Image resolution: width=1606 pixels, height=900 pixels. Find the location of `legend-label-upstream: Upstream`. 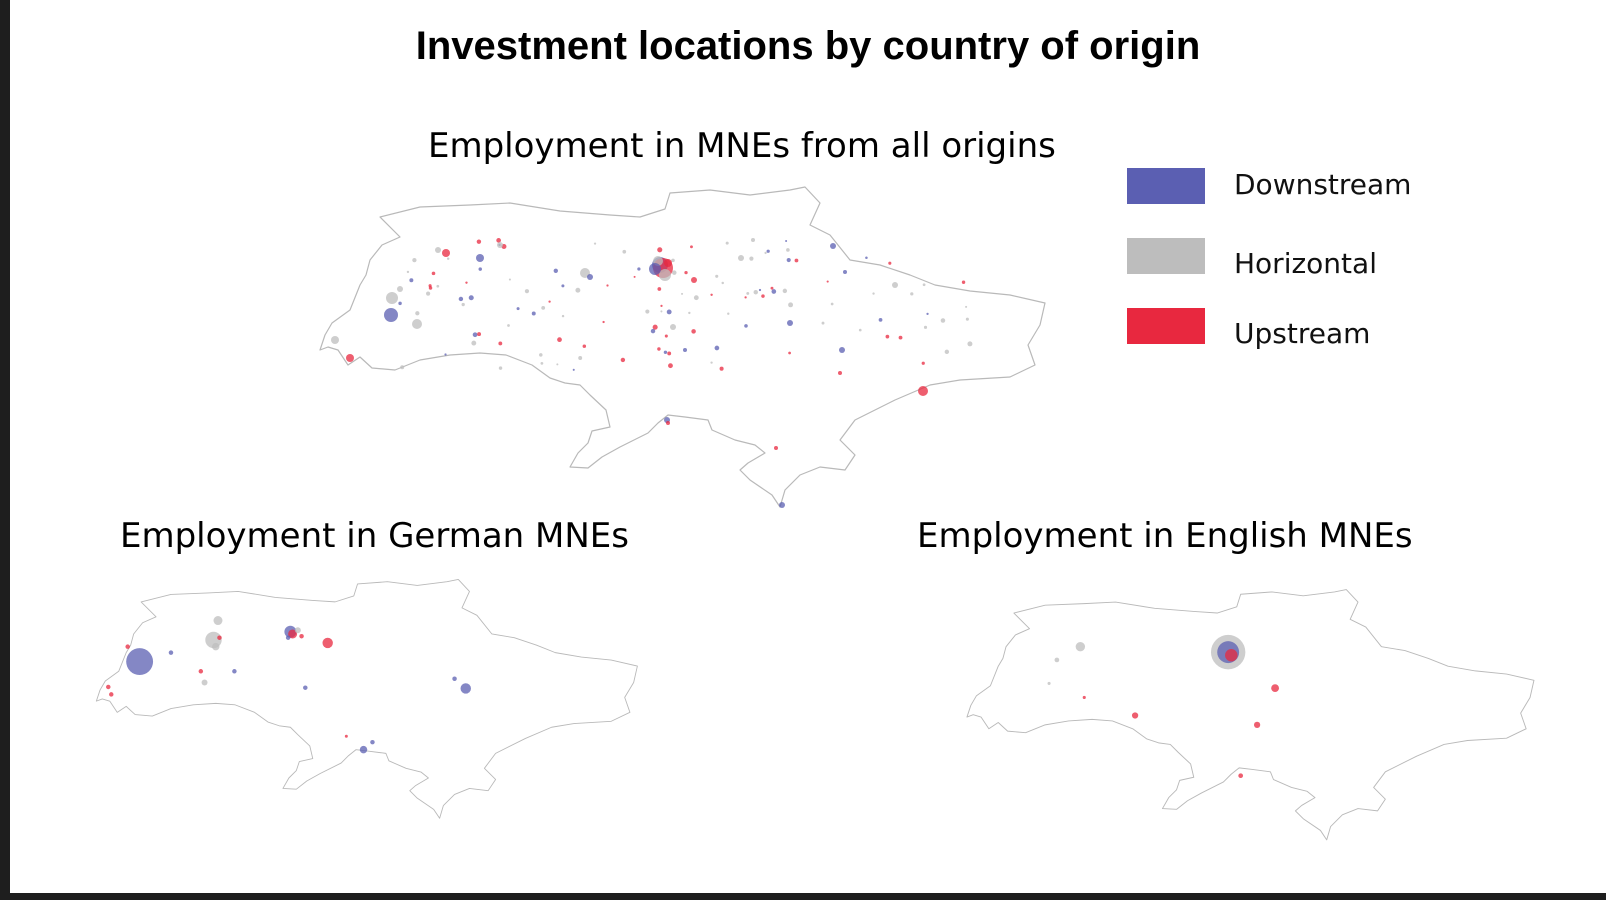

legend-label-upstream: Upstream is located at coordinates (1302, 333).